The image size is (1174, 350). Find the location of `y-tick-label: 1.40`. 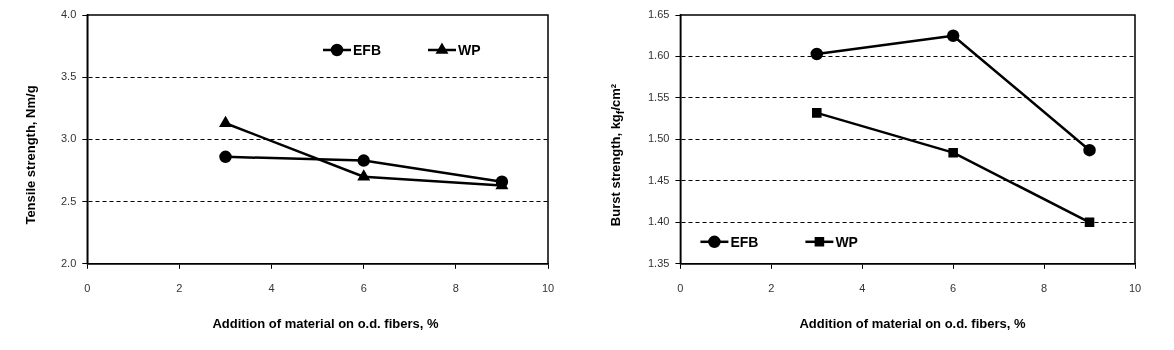

y-tick-label: 1.40 is located at coordinates (658, 221).